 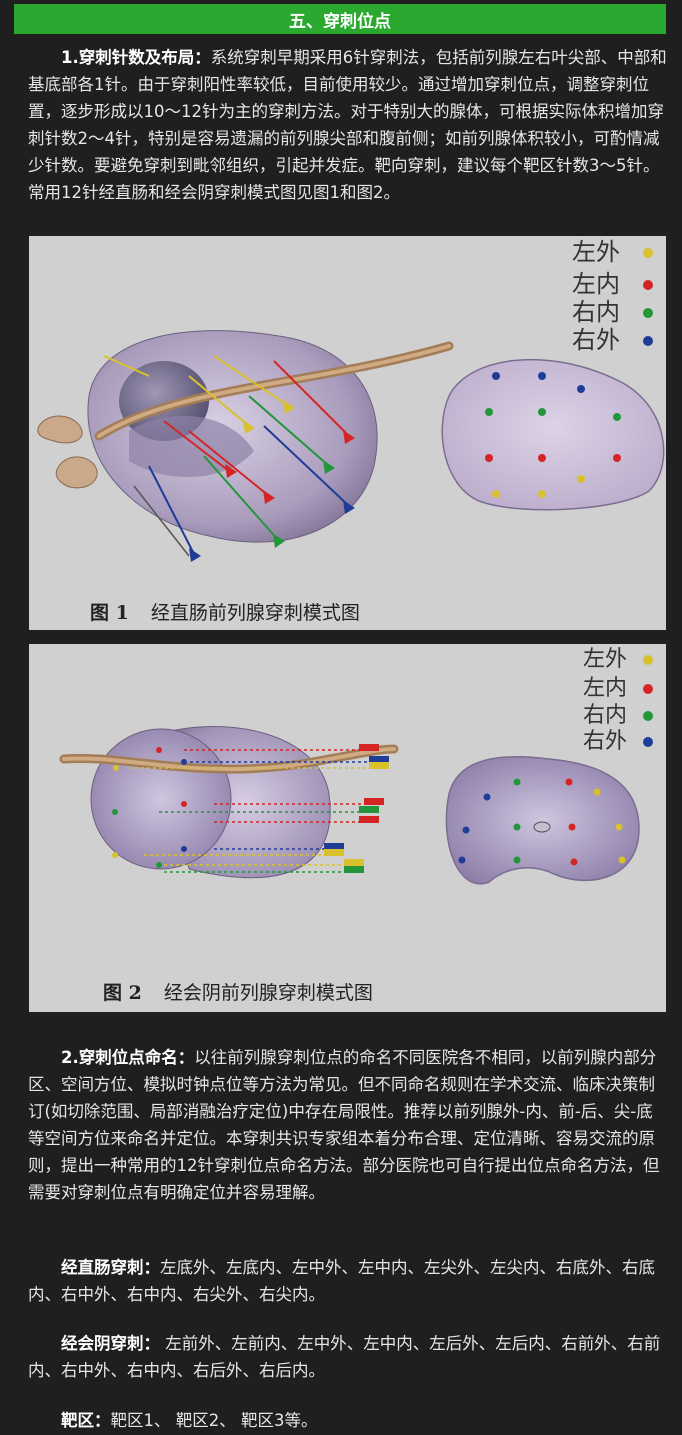 I want to click on figure-number: 图 2, so click(x=122, y=993).